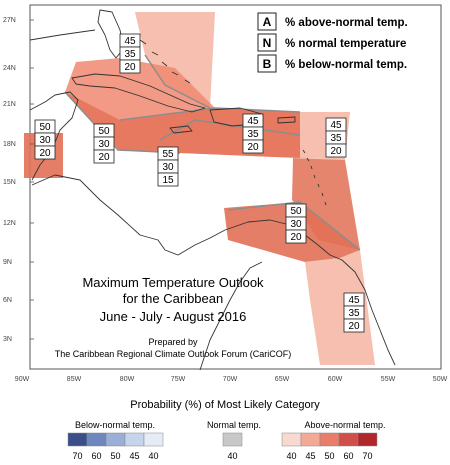 The height and width of the screenshot is (465, 450). Describe the element at coordinates (173, 282) in the screenshot. I see `title-line-1: Maximum Temperature Outlook` at that location.